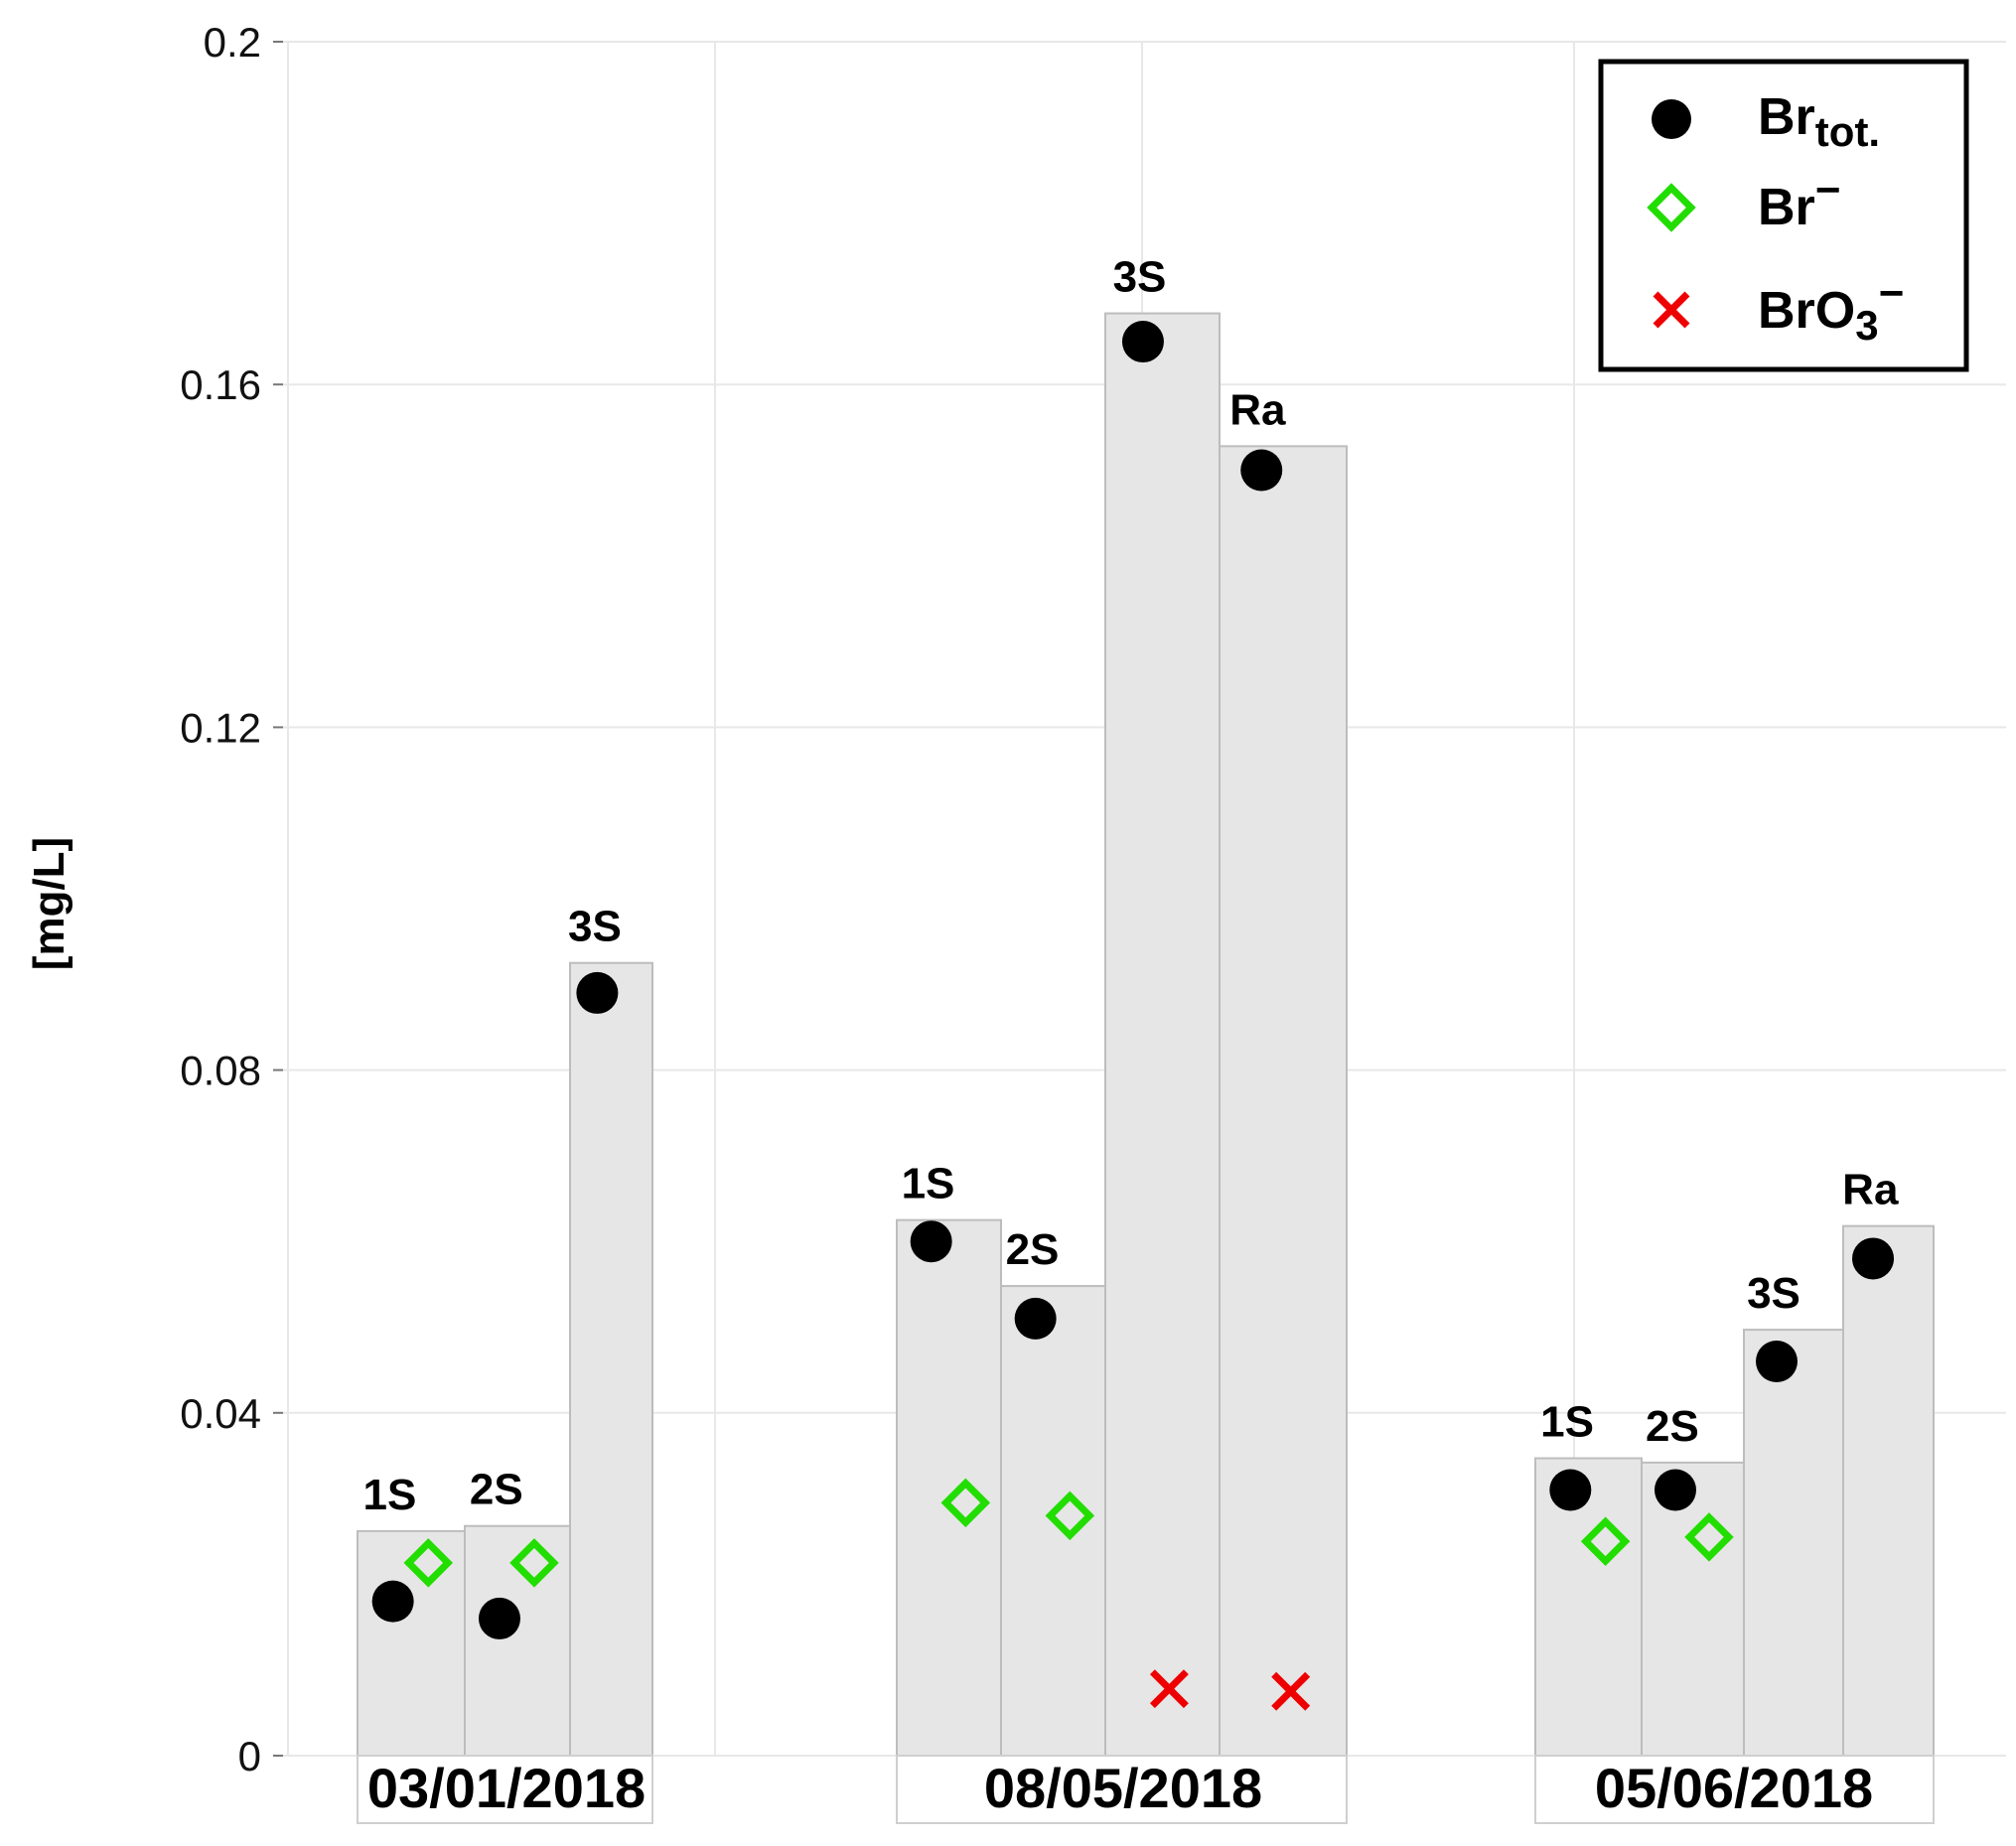 This screenshot has width=2016, height=1846. Describe the element at coordinates (1828, 190) in the screenshot. I see `legend-br-minus-sup: −` at that location.